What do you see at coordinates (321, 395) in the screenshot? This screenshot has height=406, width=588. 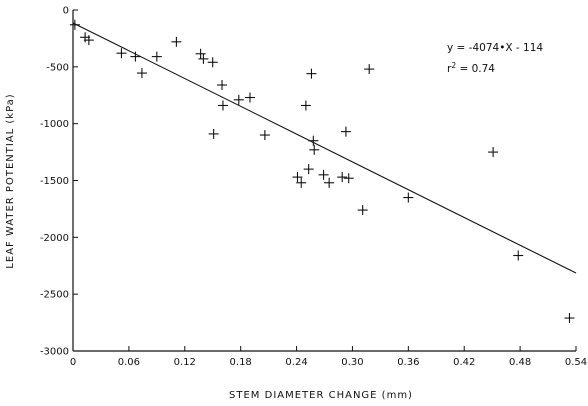 I see `x-axis-title: STEM DIAMETER CHANGE (mm)` at bounding box center [321, 395].